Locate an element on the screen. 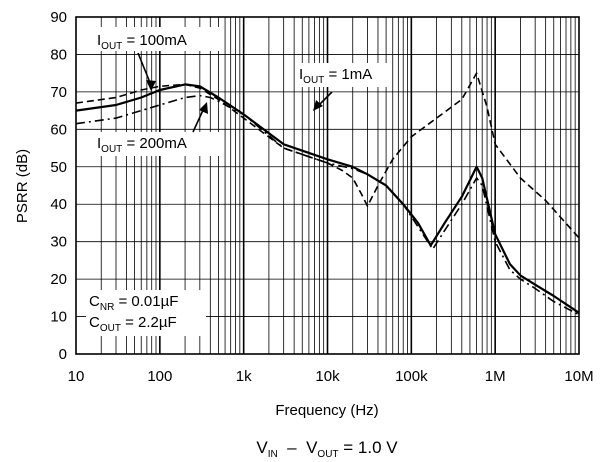 The width and height of the screenshot is (610, 462). anno-iout-1-leader is located at coordinates (325, 99).